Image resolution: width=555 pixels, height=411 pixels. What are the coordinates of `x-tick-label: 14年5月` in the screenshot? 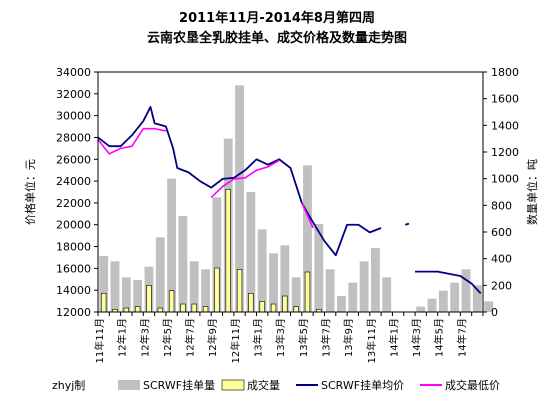 It's located at (439, 337).